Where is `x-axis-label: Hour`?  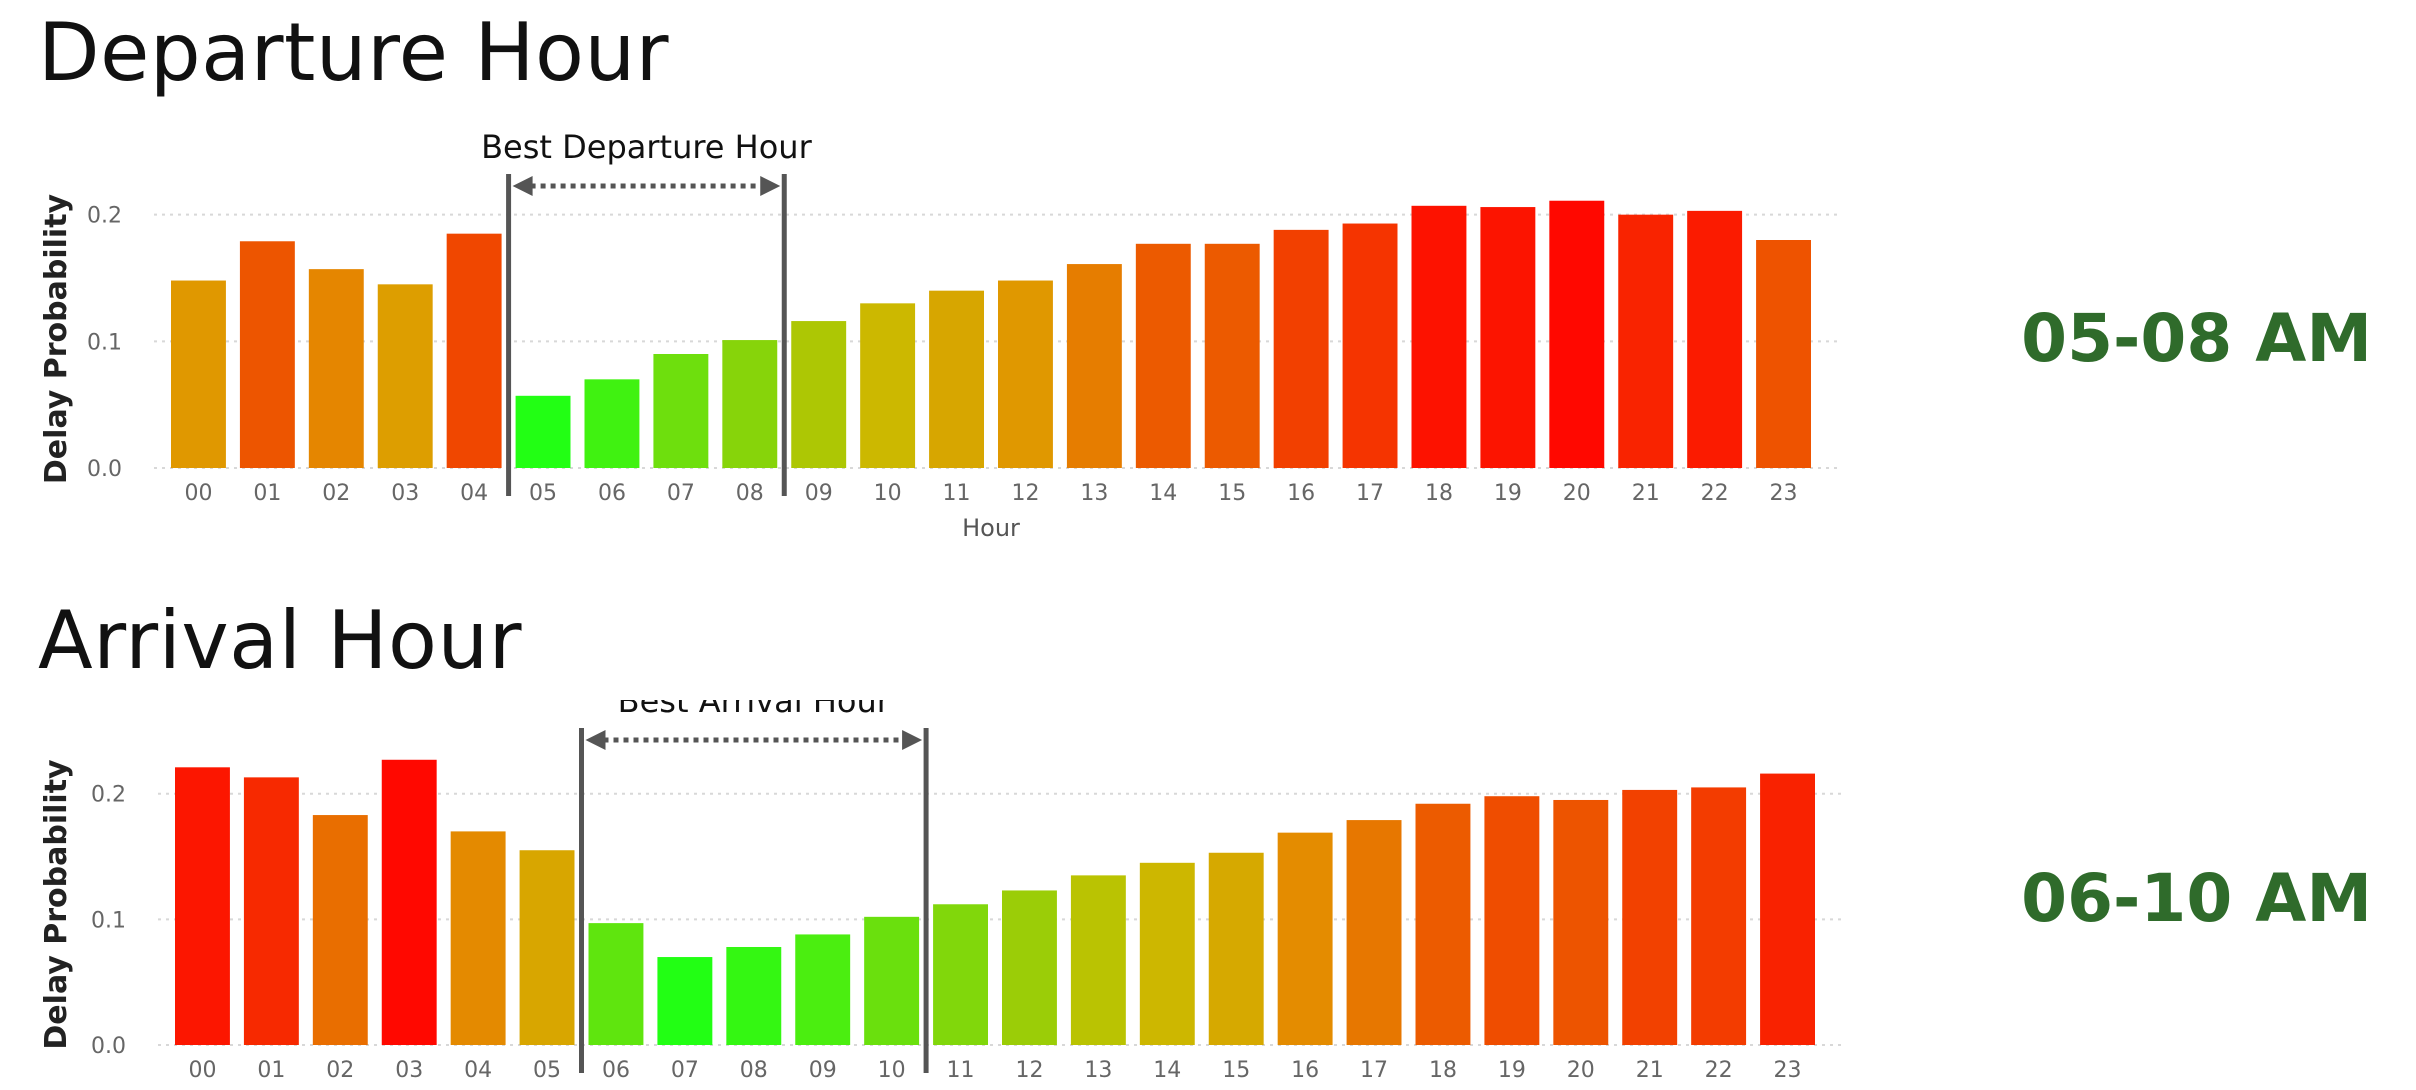 x-axis-label: Hour is located at coordinates (991, 528).